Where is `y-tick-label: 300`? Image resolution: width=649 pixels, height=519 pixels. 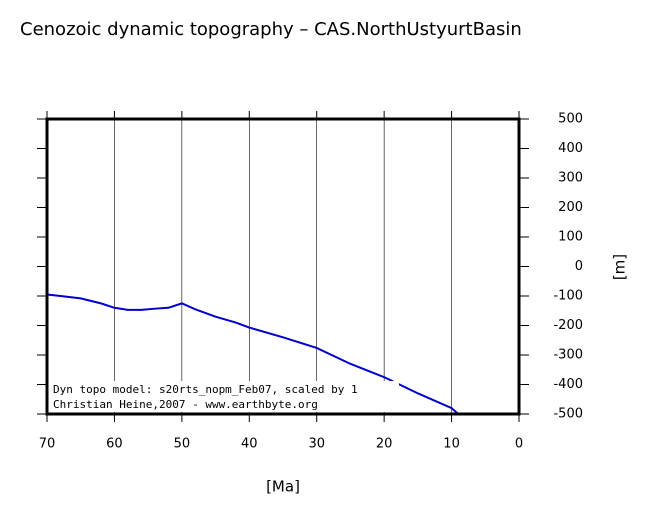
y-tick-label: 300 is located at coordinates (570, 178).